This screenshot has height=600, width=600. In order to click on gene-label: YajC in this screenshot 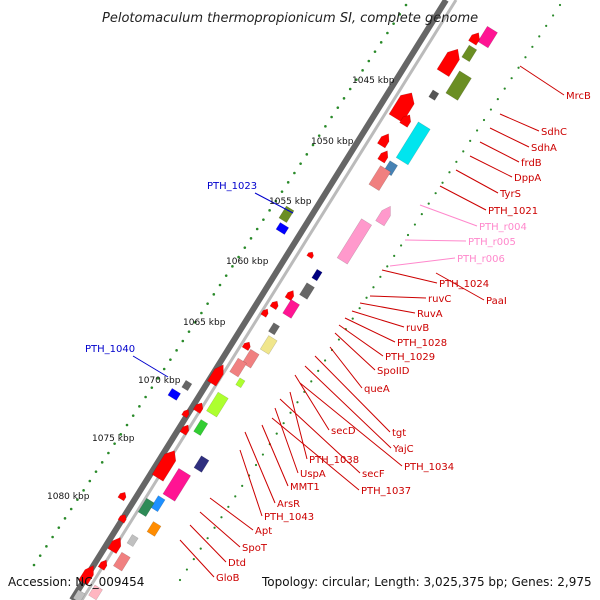, I will do `click(403, 449)`.